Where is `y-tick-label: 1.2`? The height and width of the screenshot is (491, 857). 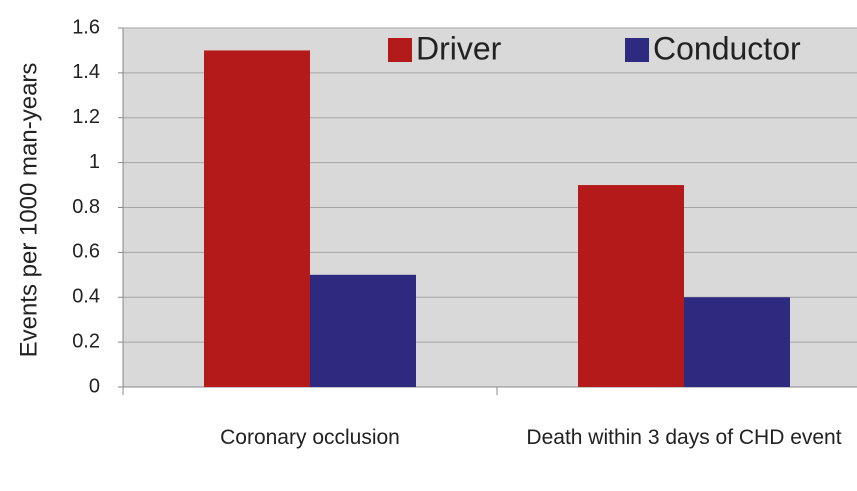
y-tick-label: 1.2 is located at coordinates (86, 117).